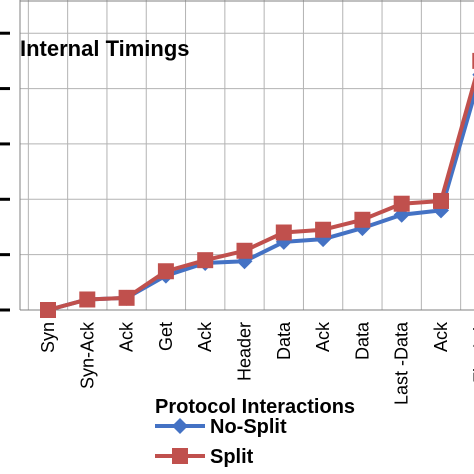 The image size is (474, 474). Describe the element at coordinates (472, 352) in the screenshot. I see `x-tick-label: Fin-Ack` at that location.